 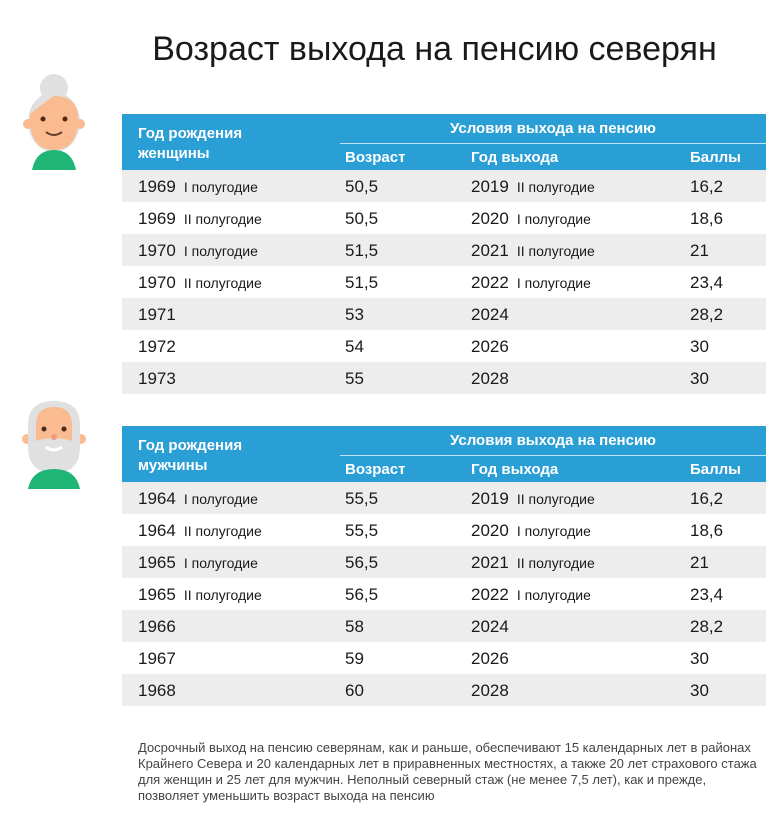 I want to click on age-cell: 60, so click(x=354, y=690).